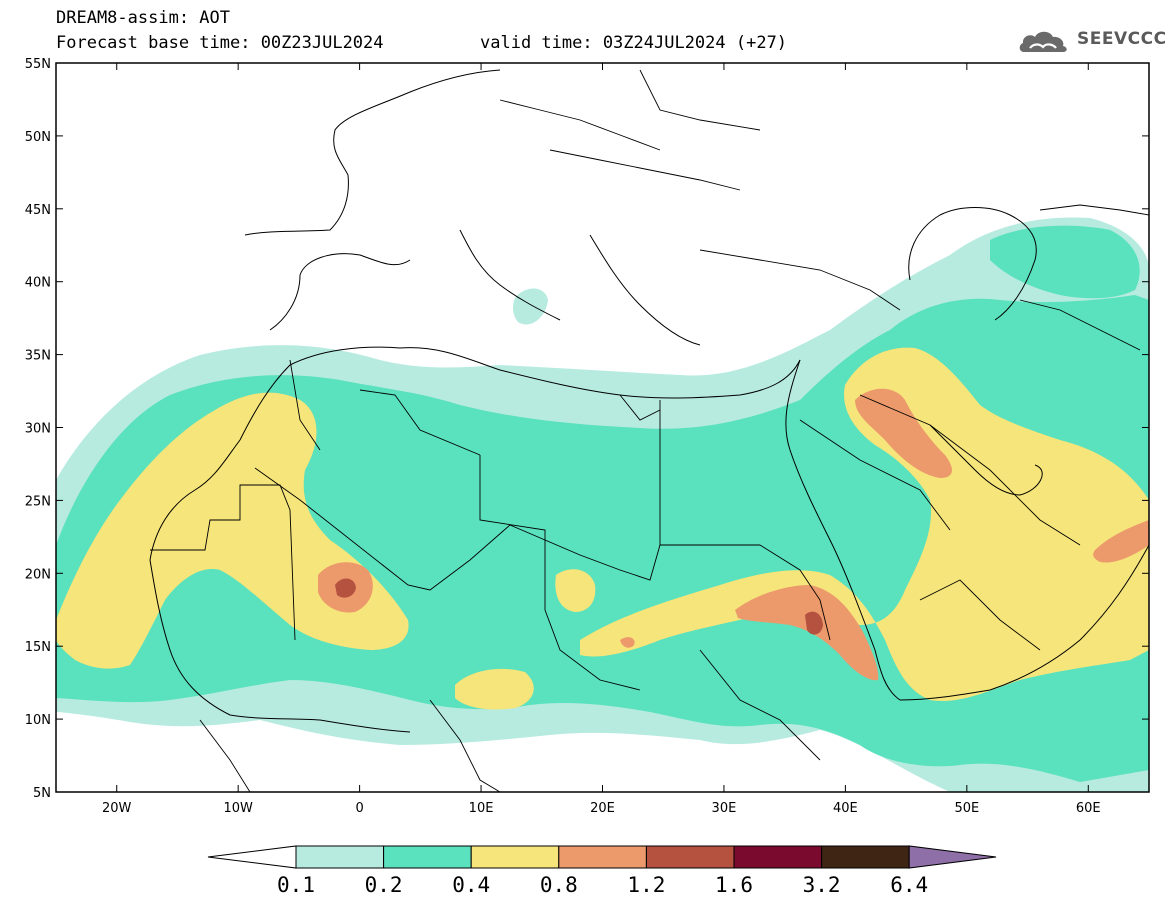  What do you see at coordinates (252, 857) in the screenshot?
I see `colorbar-arrow-low` at bounding box center [252, 857].